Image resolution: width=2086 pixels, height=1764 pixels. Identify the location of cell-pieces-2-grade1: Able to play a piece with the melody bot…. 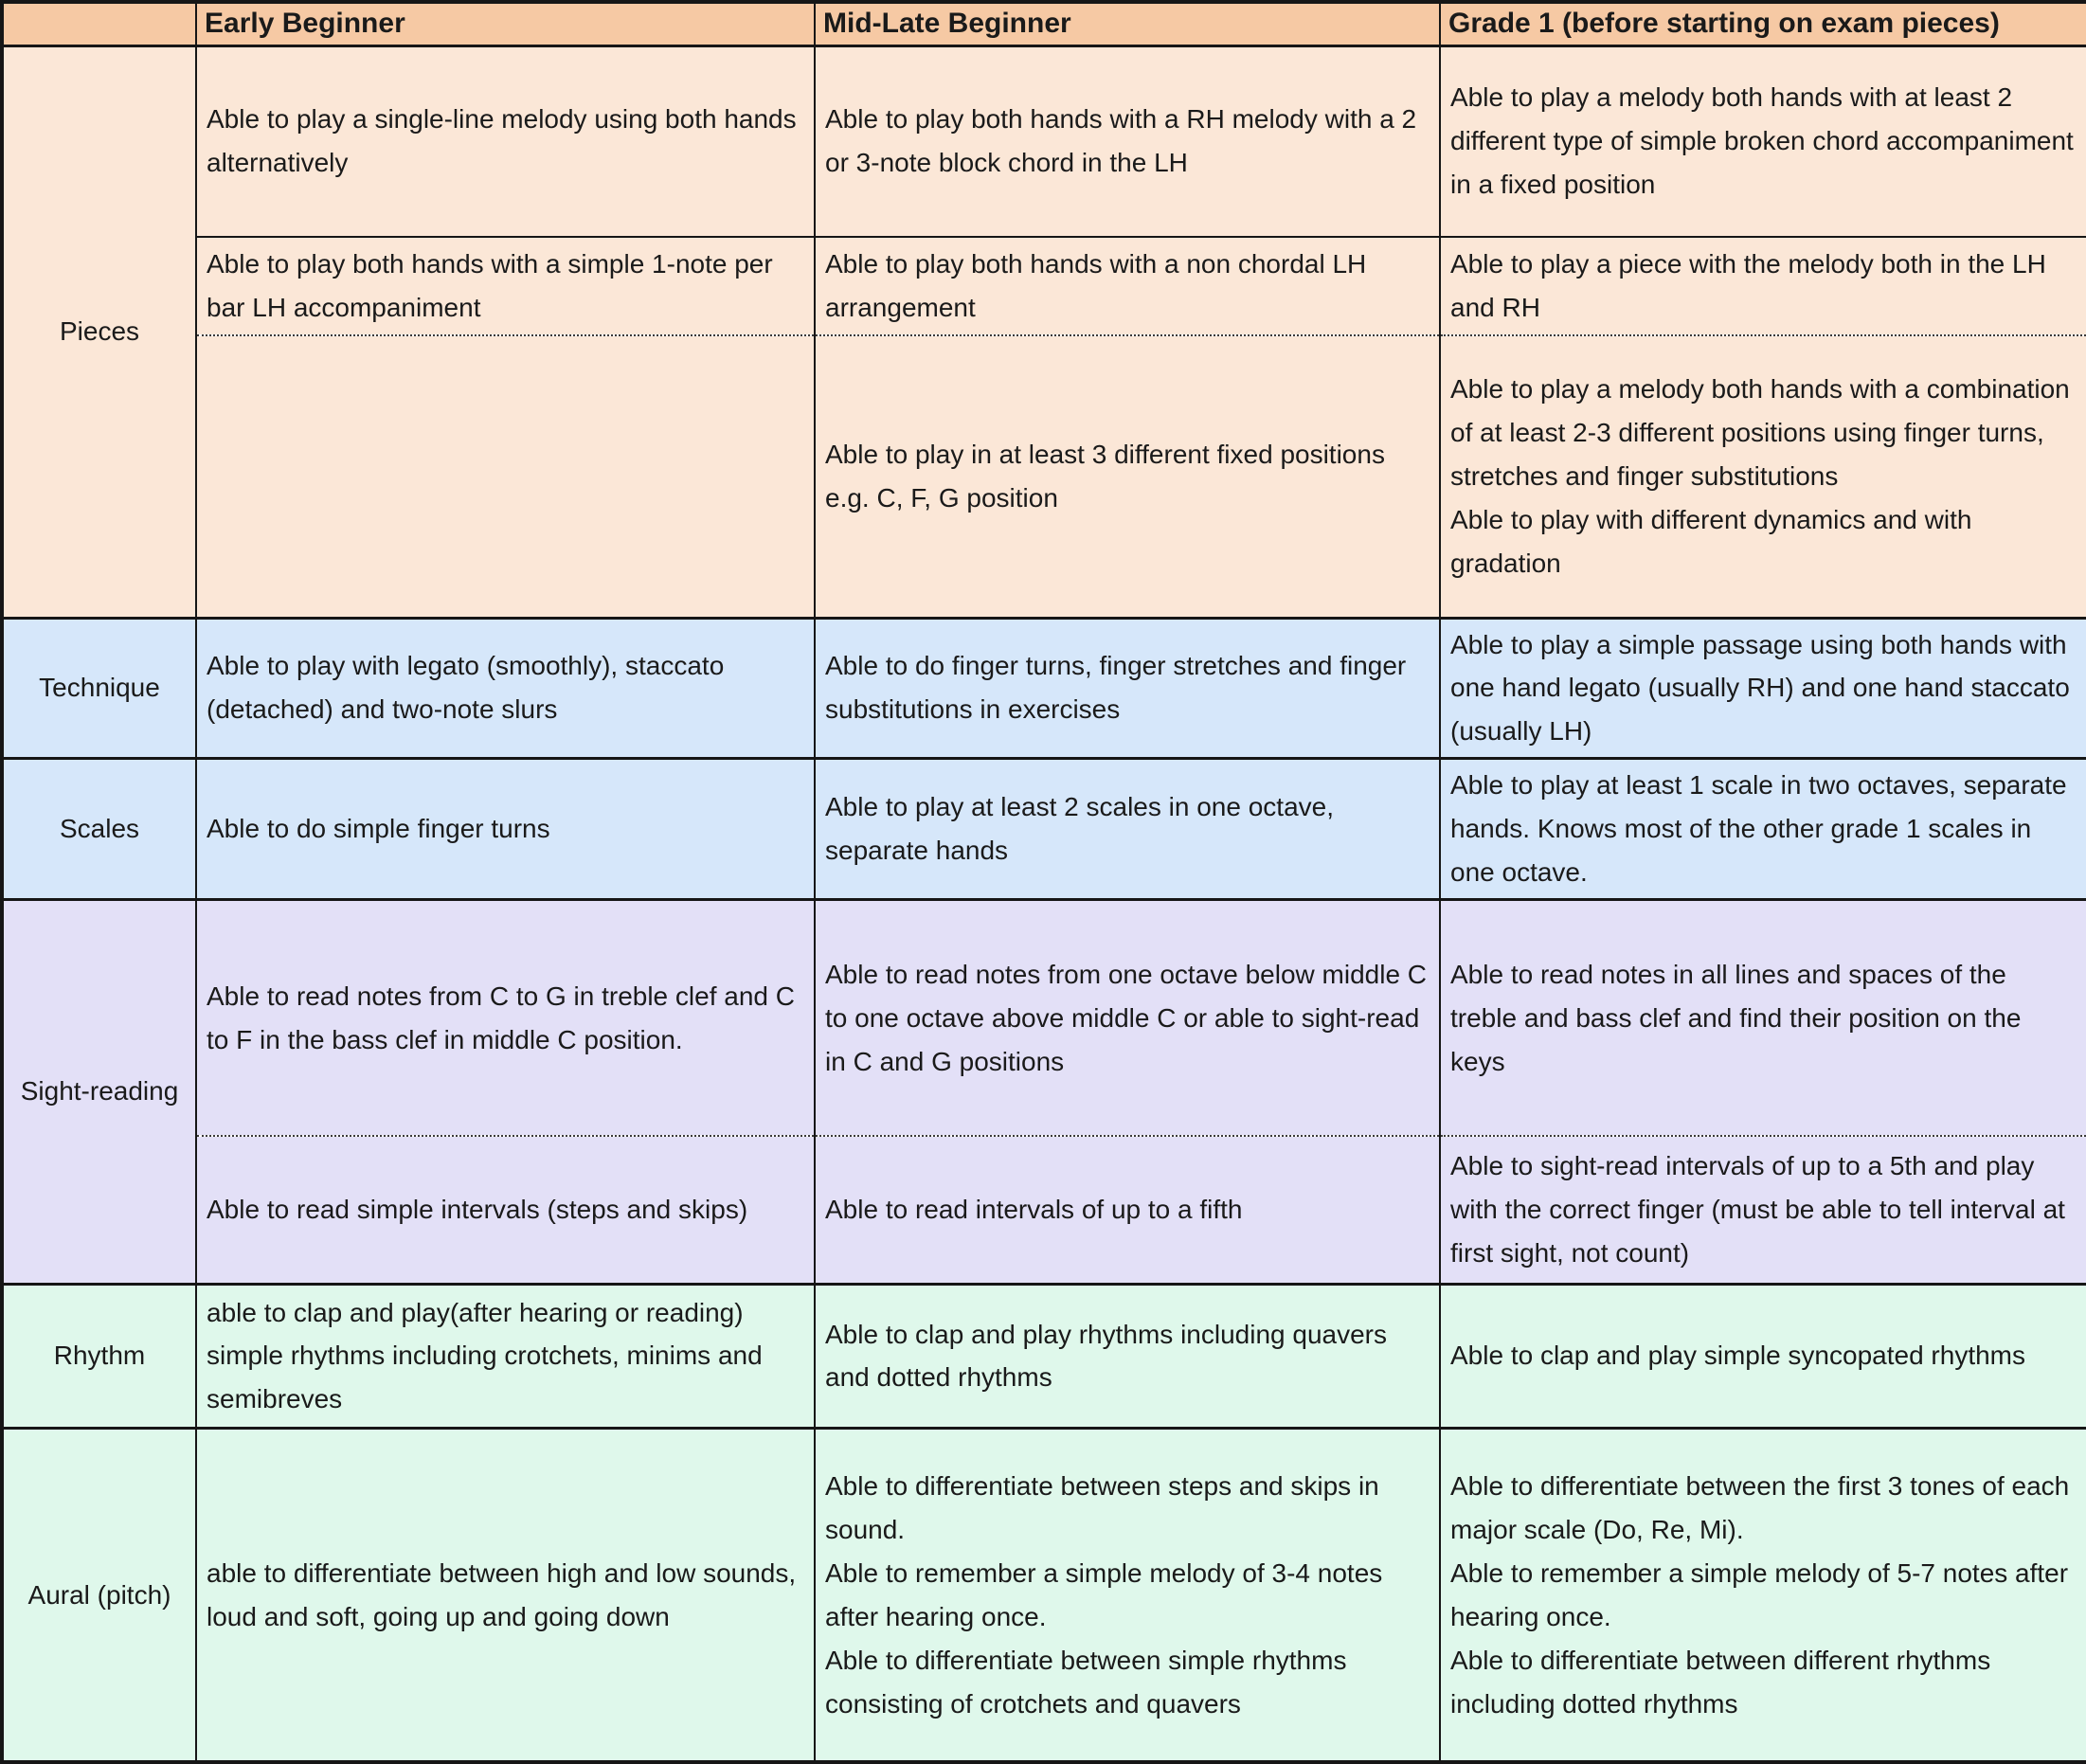
(1762, 285).